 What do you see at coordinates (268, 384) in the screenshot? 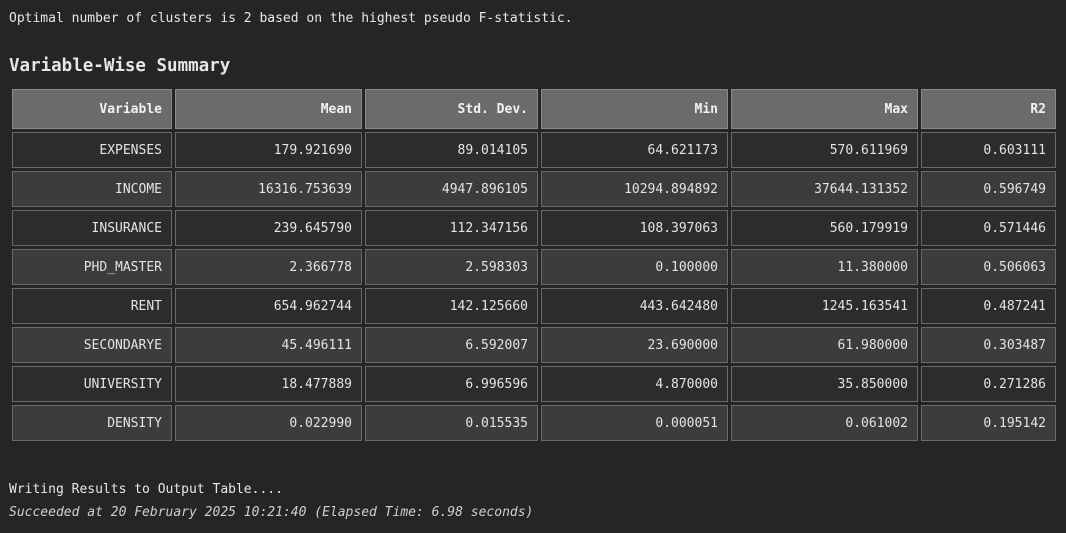
I see `cell-mean: 18.477889` at bounding box center [268, 384].